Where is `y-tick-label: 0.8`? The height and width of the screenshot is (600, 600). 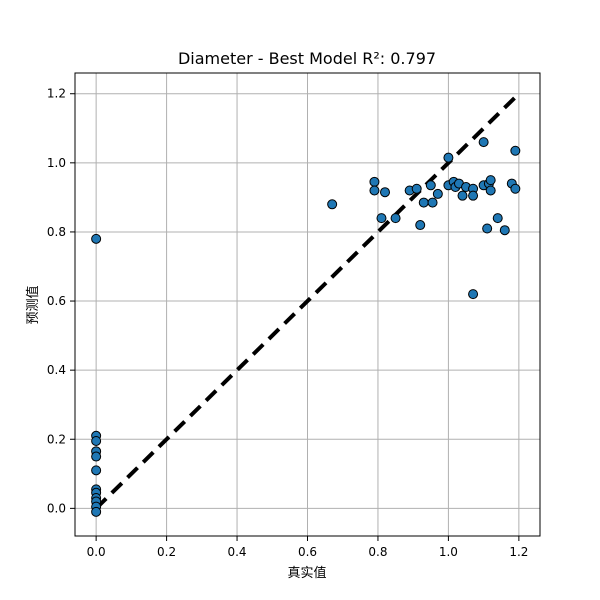
y-tick-label: 0.8 is located at coordinates (56, 232).